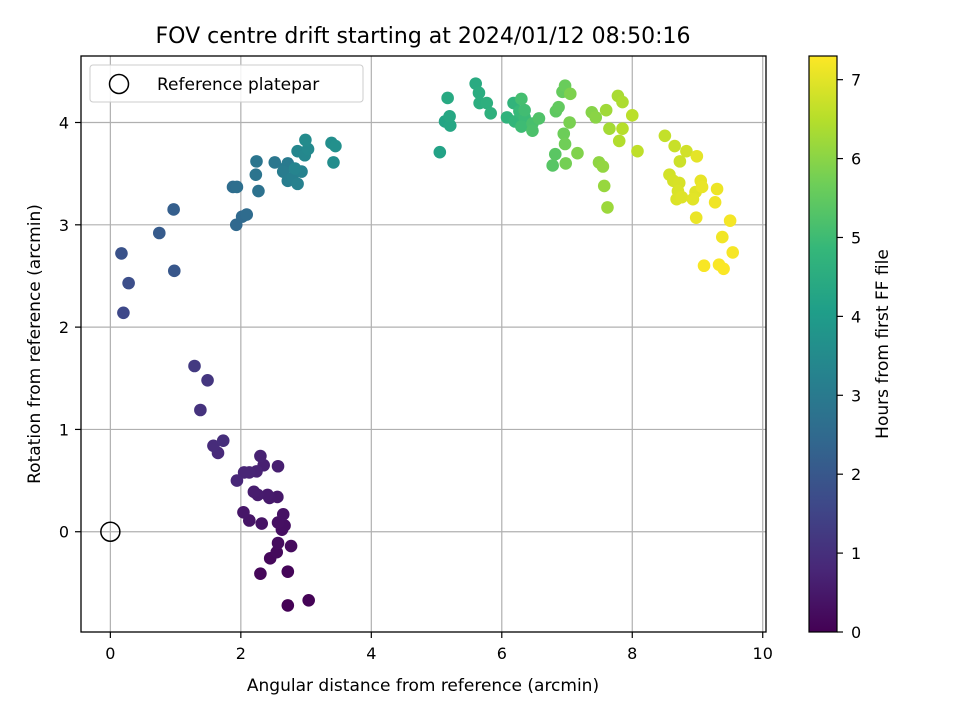 This screenshot has width=960, height=724. I want to click on x-tick-label: 2, so click(241, 653).